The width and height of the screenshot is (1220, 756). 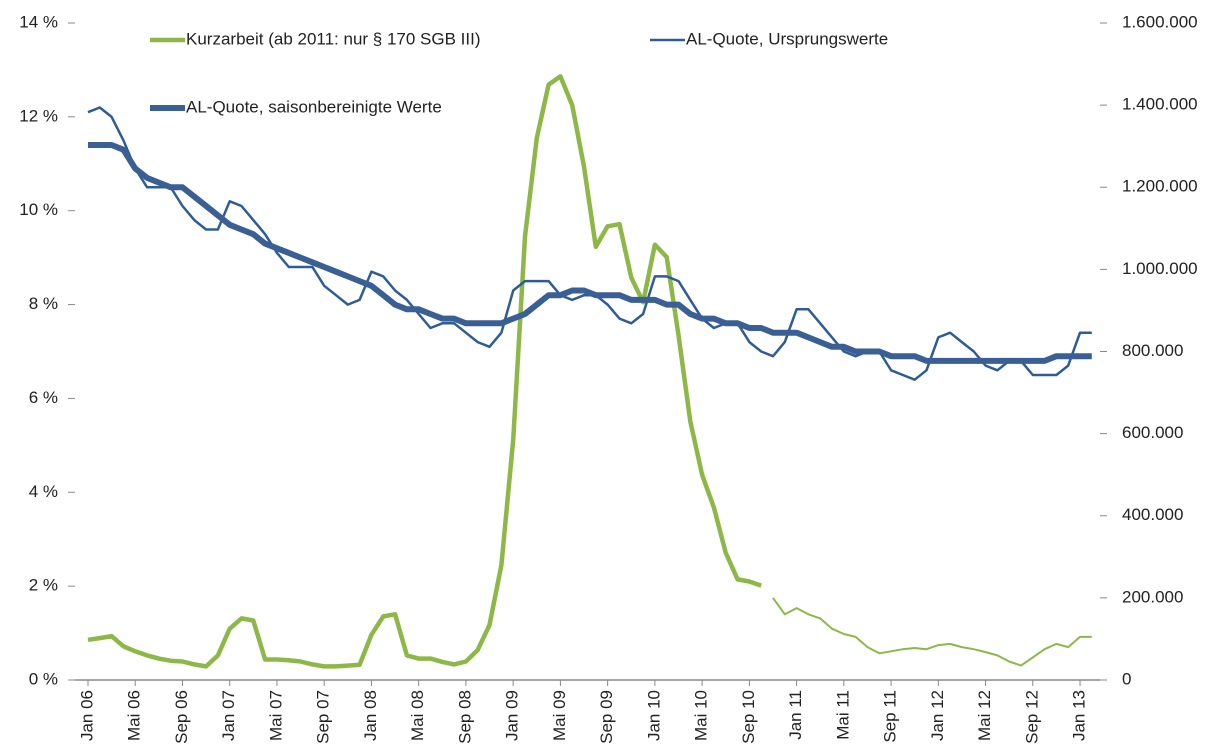 What do you see at coordinates (1152, 514) in the screenshot?
I see `y2-tick-label: 400.000` at bounding box center [1152, 514].